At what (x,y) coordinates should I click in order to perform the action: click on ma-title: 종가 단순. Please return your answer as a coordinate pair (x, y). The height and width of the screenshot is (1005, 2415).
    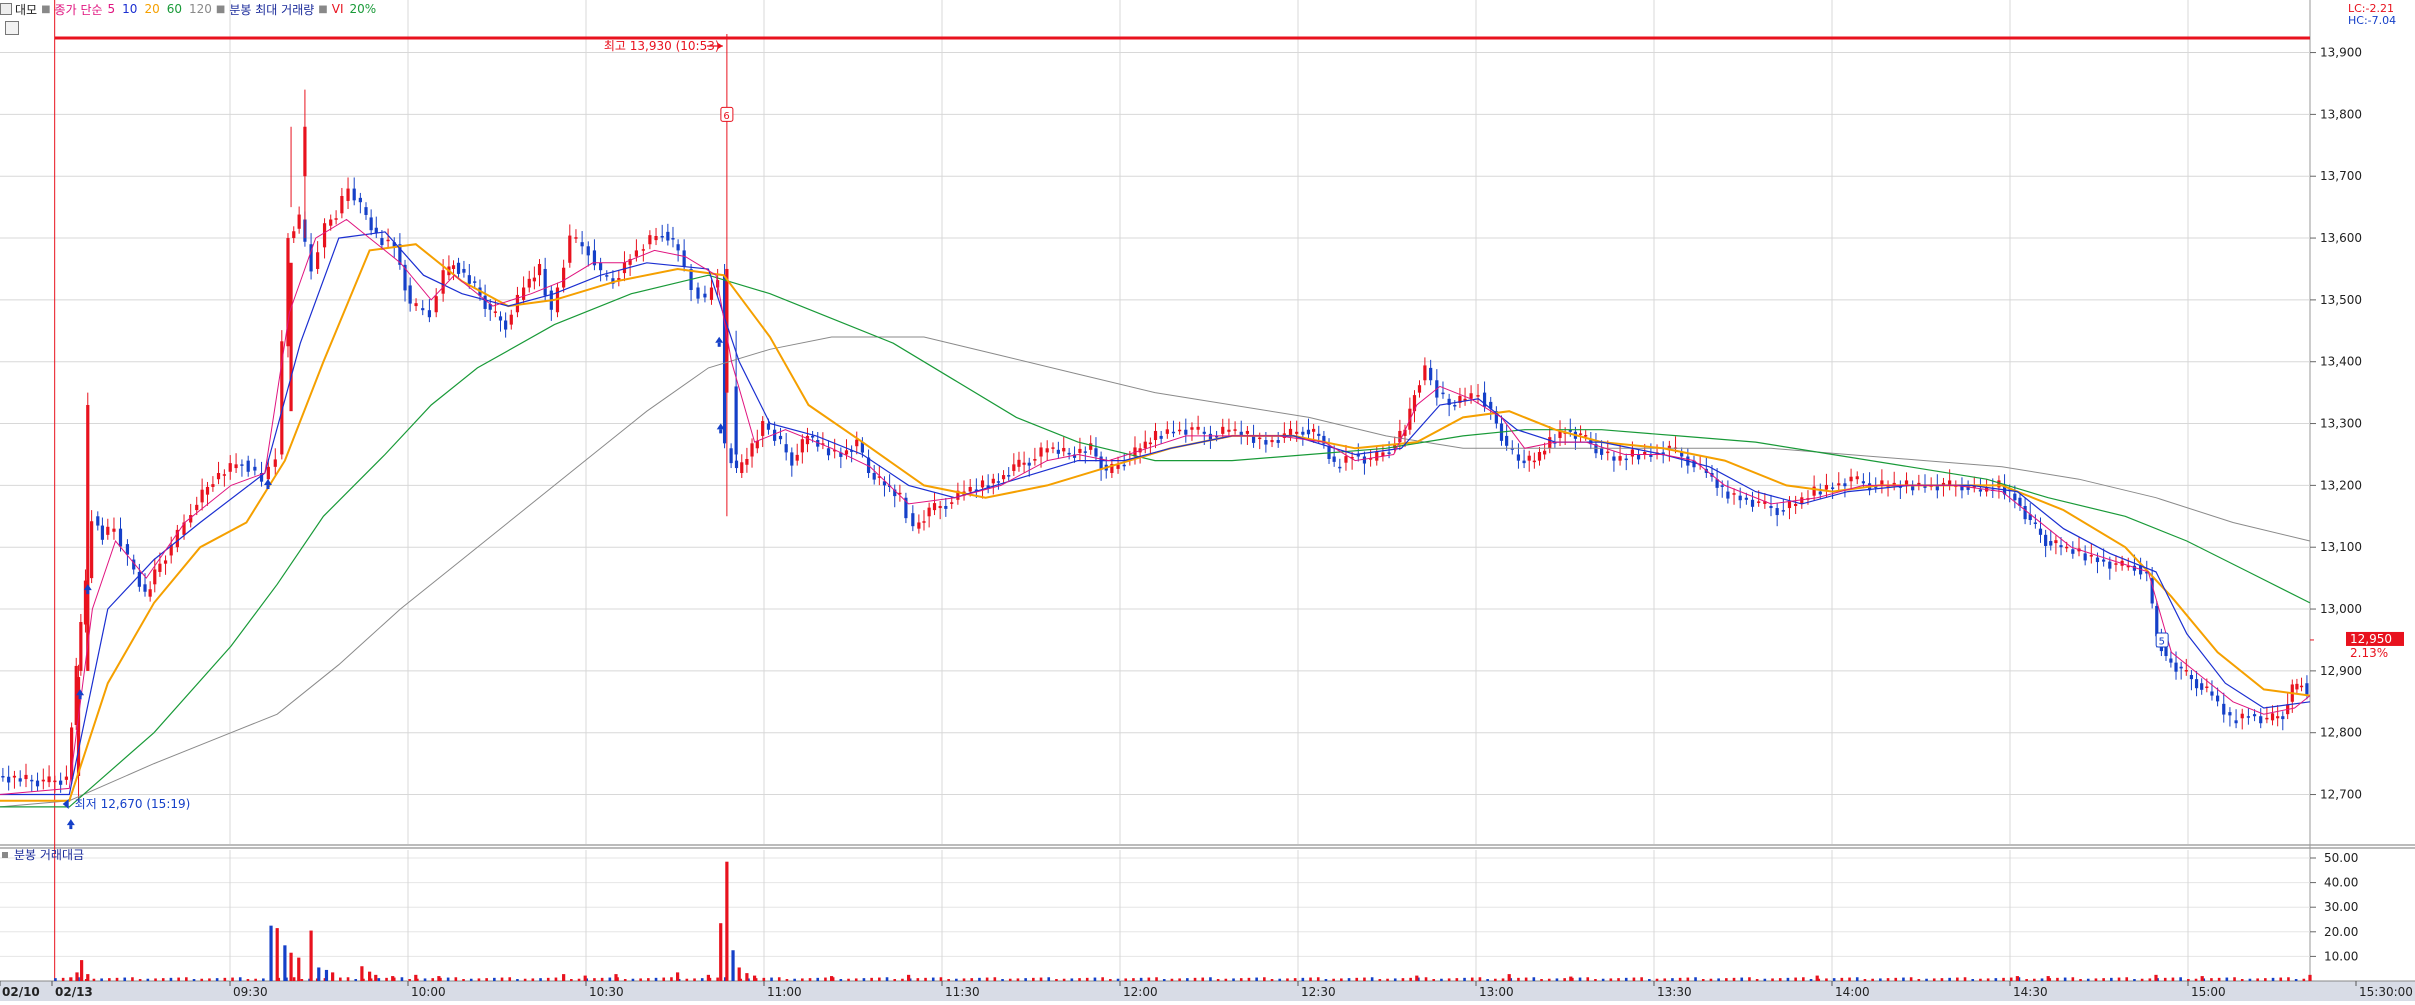
    Looking at the image, I should click on (78, 9).